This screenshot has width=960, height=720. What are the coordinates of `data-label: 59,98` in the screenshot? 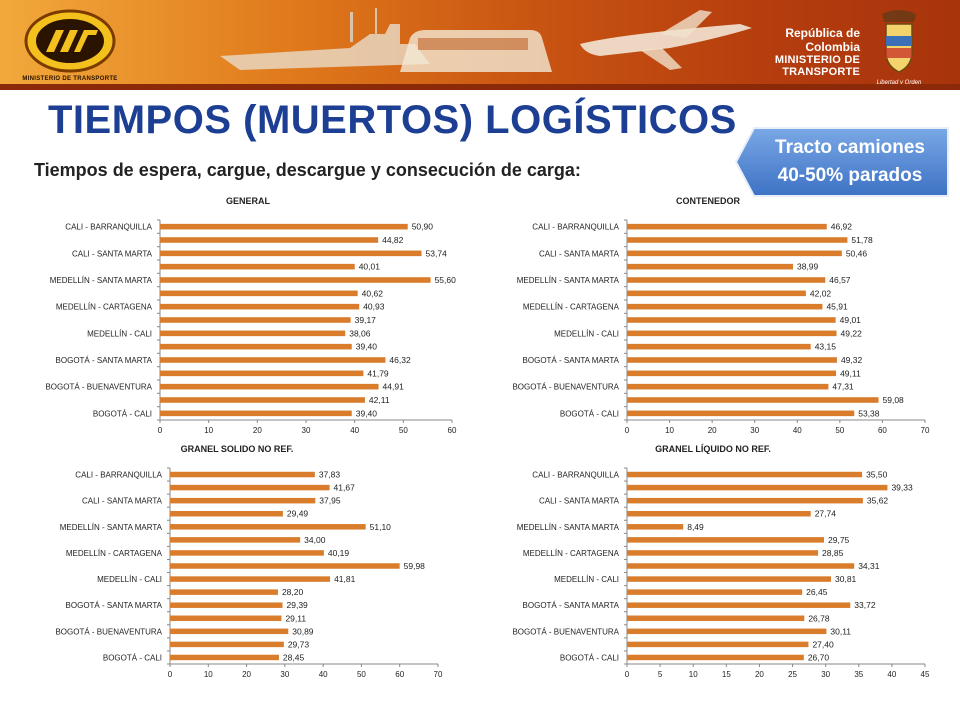 It's located at (415, 566).